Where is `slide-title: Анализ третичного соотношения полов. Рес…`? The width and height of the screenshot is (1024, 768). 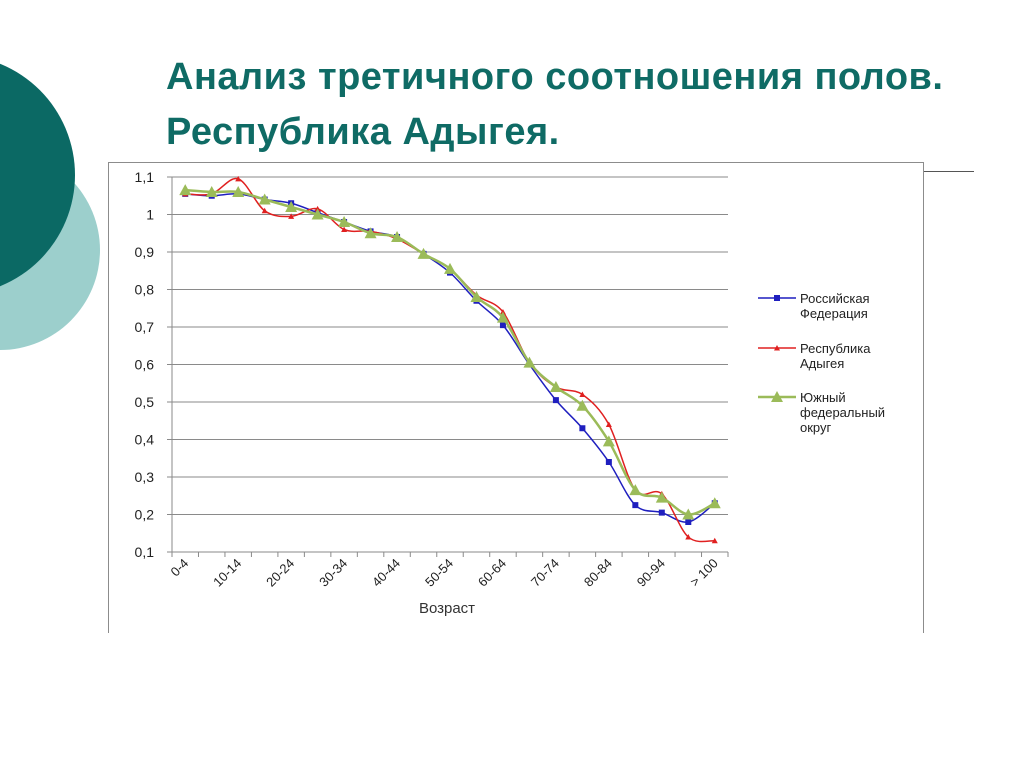
slide-title: Анализ третичного соотношения полов. Рес… is located at coordinates (555, 104).